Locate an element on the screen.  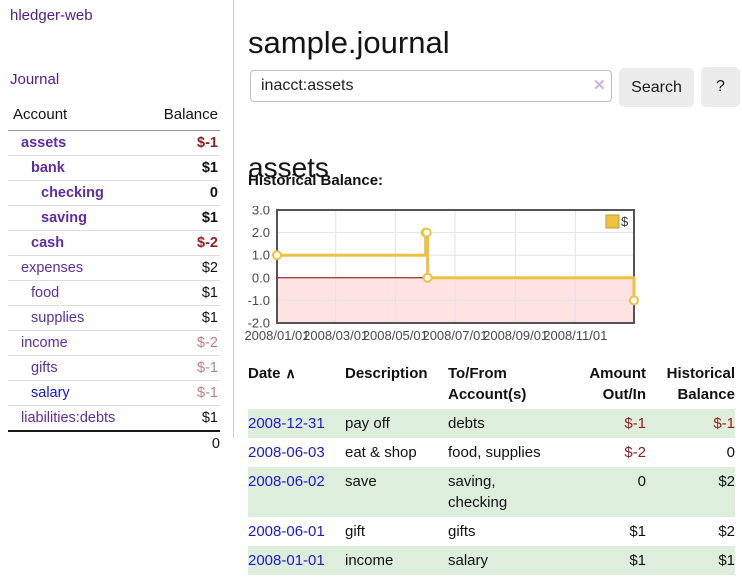
accounts-header-account: Account is located at coordinates (75, 116).